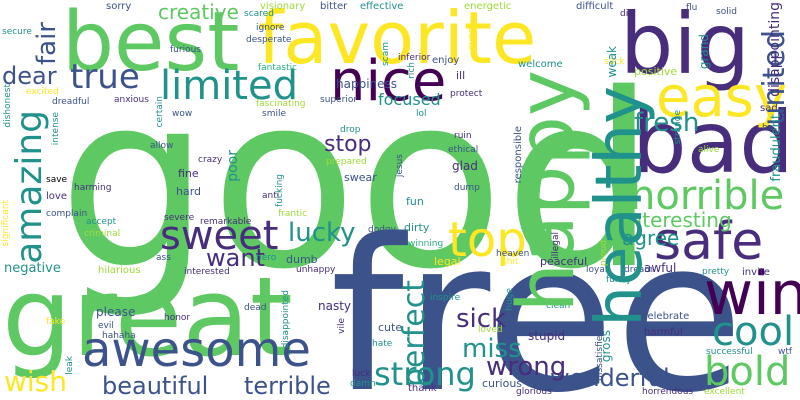 Image resolution: width=800 pixels, height=400 pixels. I want to click on word-horrible: horrible, so click(707, 196).